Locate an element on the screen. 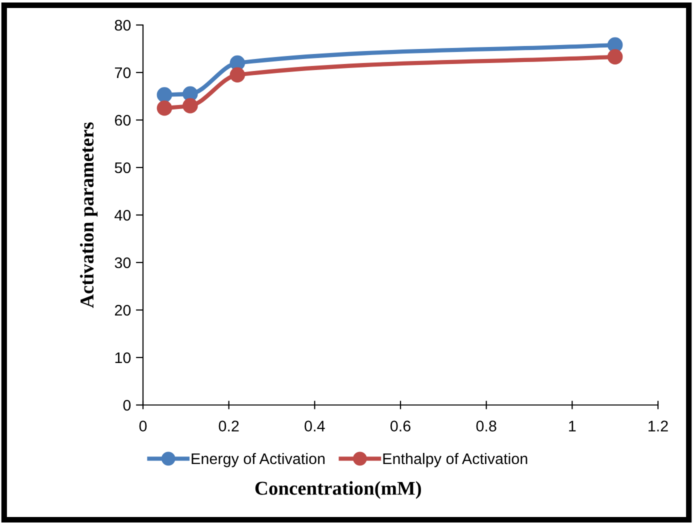 This screenshot has height=525, width=693. legend-label: Energy of Activation is located at coordinates (258, 460).